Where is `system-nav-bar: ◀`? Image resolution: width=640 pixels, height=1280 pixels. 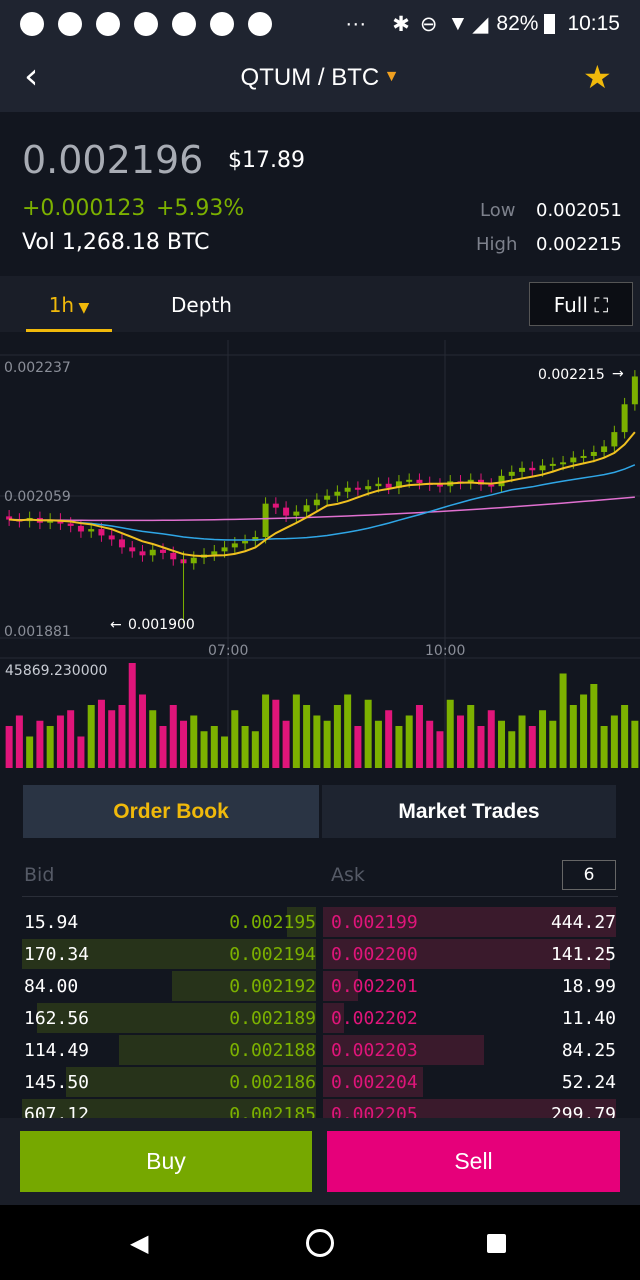 system-nav-bar: ◀ is located at coordinates (320, 1242).